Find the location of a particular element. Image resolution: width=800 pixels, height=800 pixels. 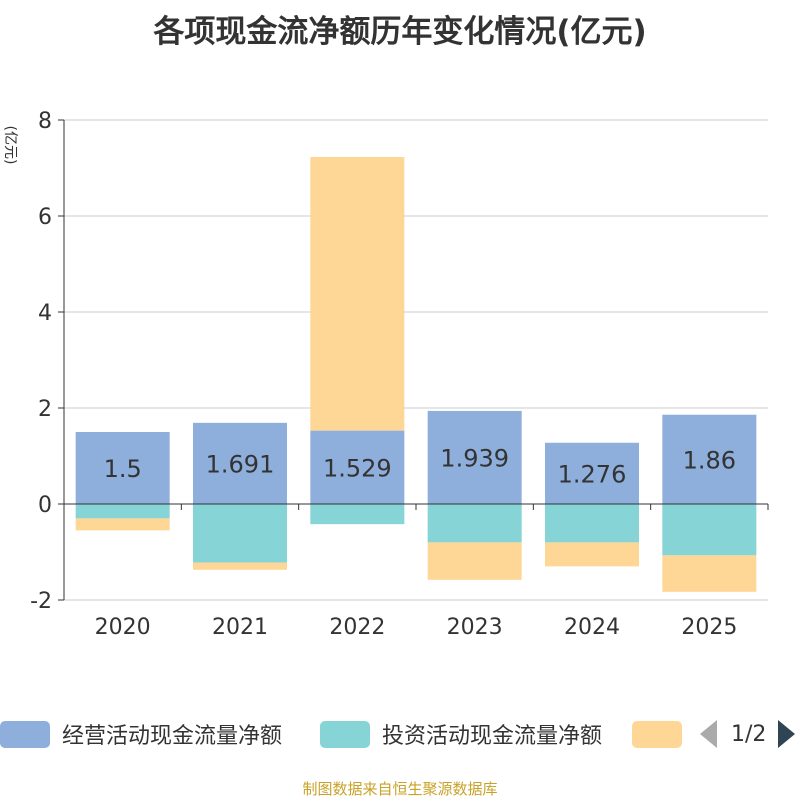

x-tick-label: 2024 is located at coordinates (592, 627).